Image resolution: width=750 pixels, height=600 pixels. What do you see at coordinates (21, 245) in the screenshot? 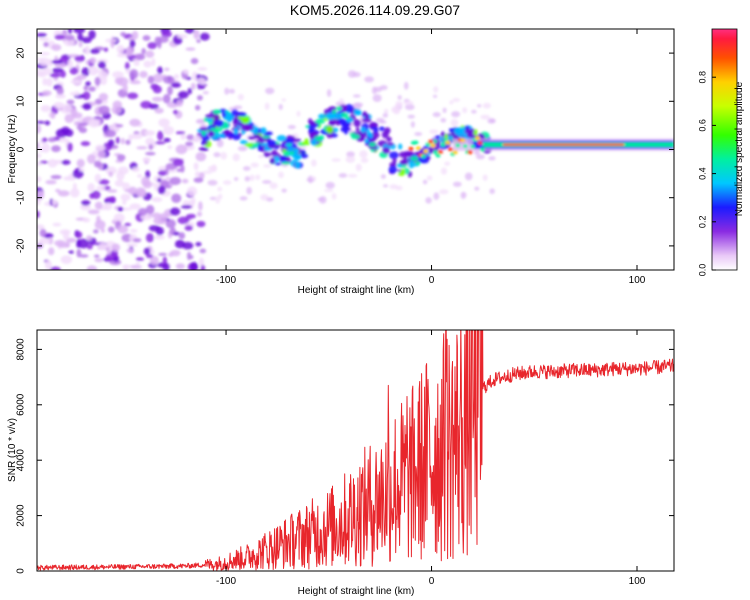
I see `heatmap-ytick-label: -20` at bounding box center [21, 245].